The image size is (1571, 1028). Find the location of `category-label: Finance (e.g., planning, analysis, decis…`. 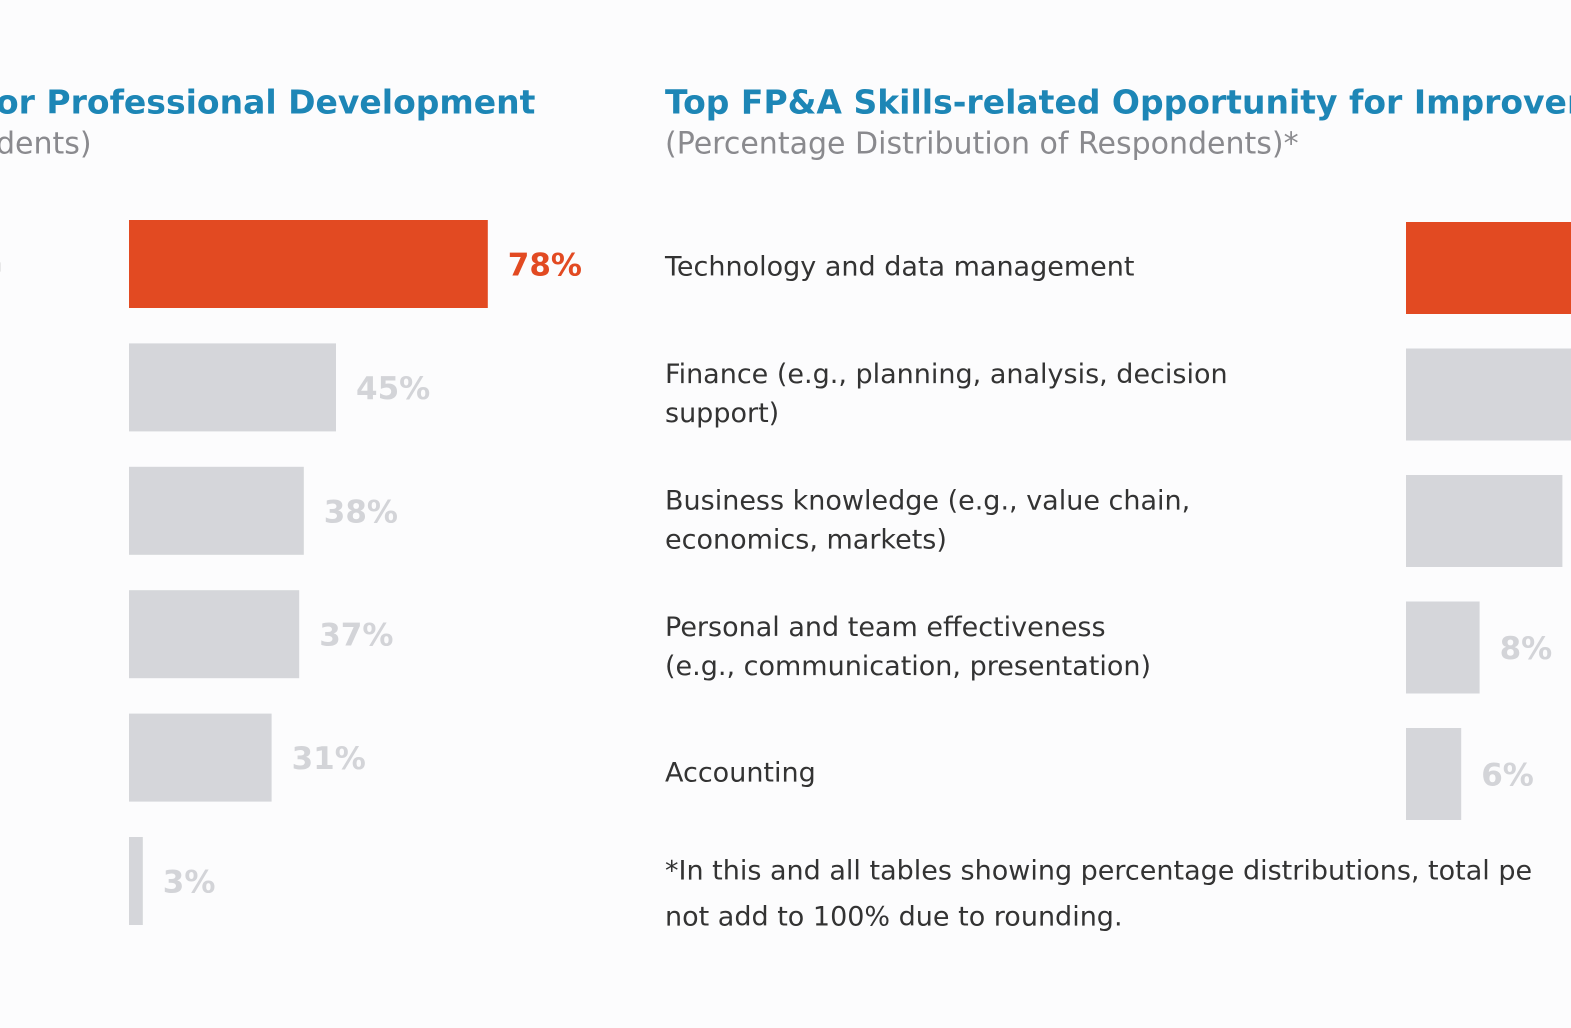

category-label: Finance (e.g., planning, analysis, decis… is located at coordinates (946, 394).